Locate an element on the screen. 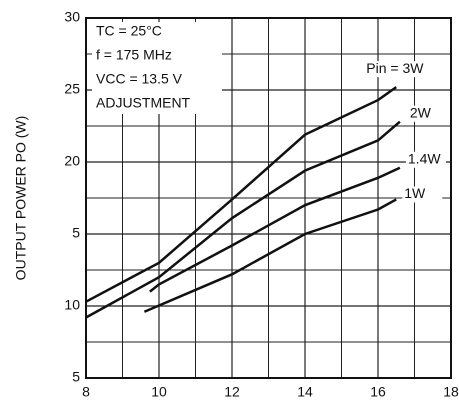 This screenshot has height=403, width=459. legend-label: 2W is located at coordinates (421, 112).